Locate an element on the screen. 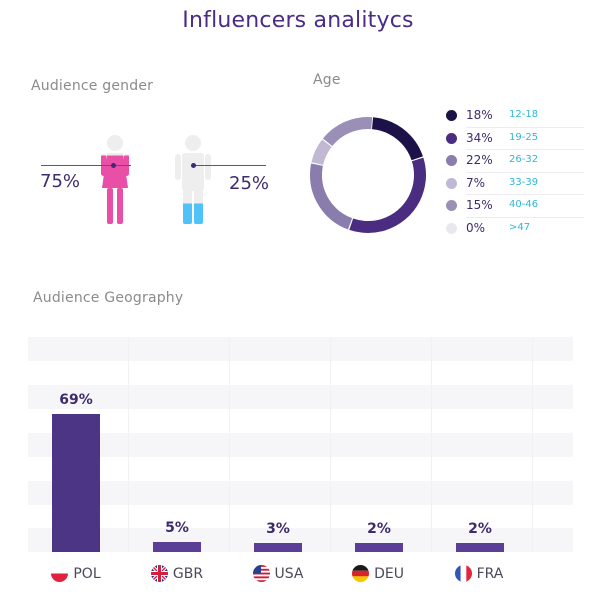 The width and height of the screenshot is (596, 593). legend-item: 7% 33-39 is located at coordinates (514, 187).